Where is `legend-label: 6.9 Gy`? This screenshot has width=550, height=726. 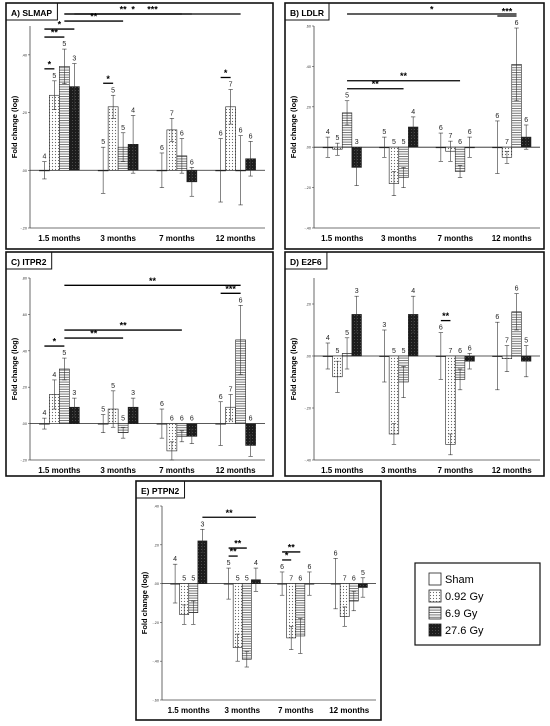
legend-label: 6.9 Gy is located at coordinates (461, 614).